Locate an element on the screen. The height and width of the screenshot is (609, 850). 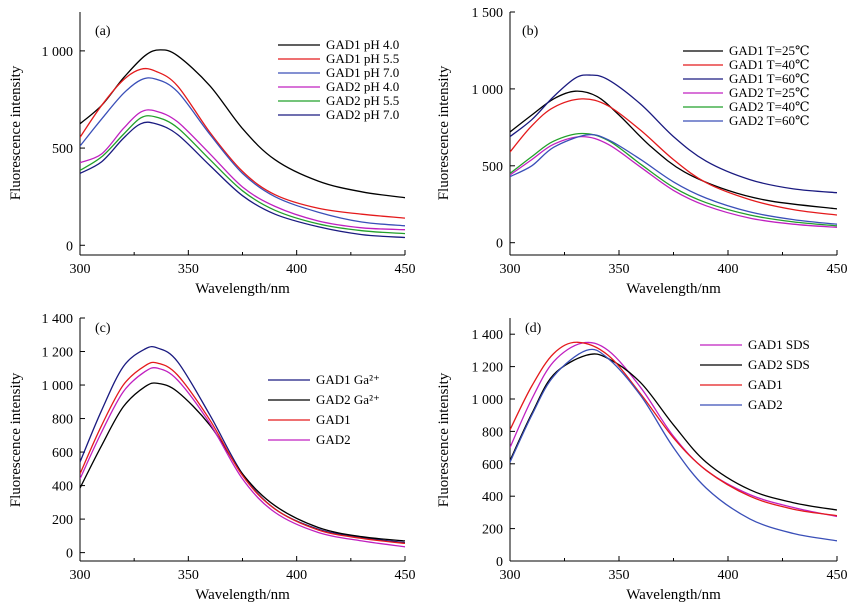
legend: GAD1 Ga²⁺ GAD2 Ga²⁺ GAD1 GAD2 is located at coordinates (324, 409).